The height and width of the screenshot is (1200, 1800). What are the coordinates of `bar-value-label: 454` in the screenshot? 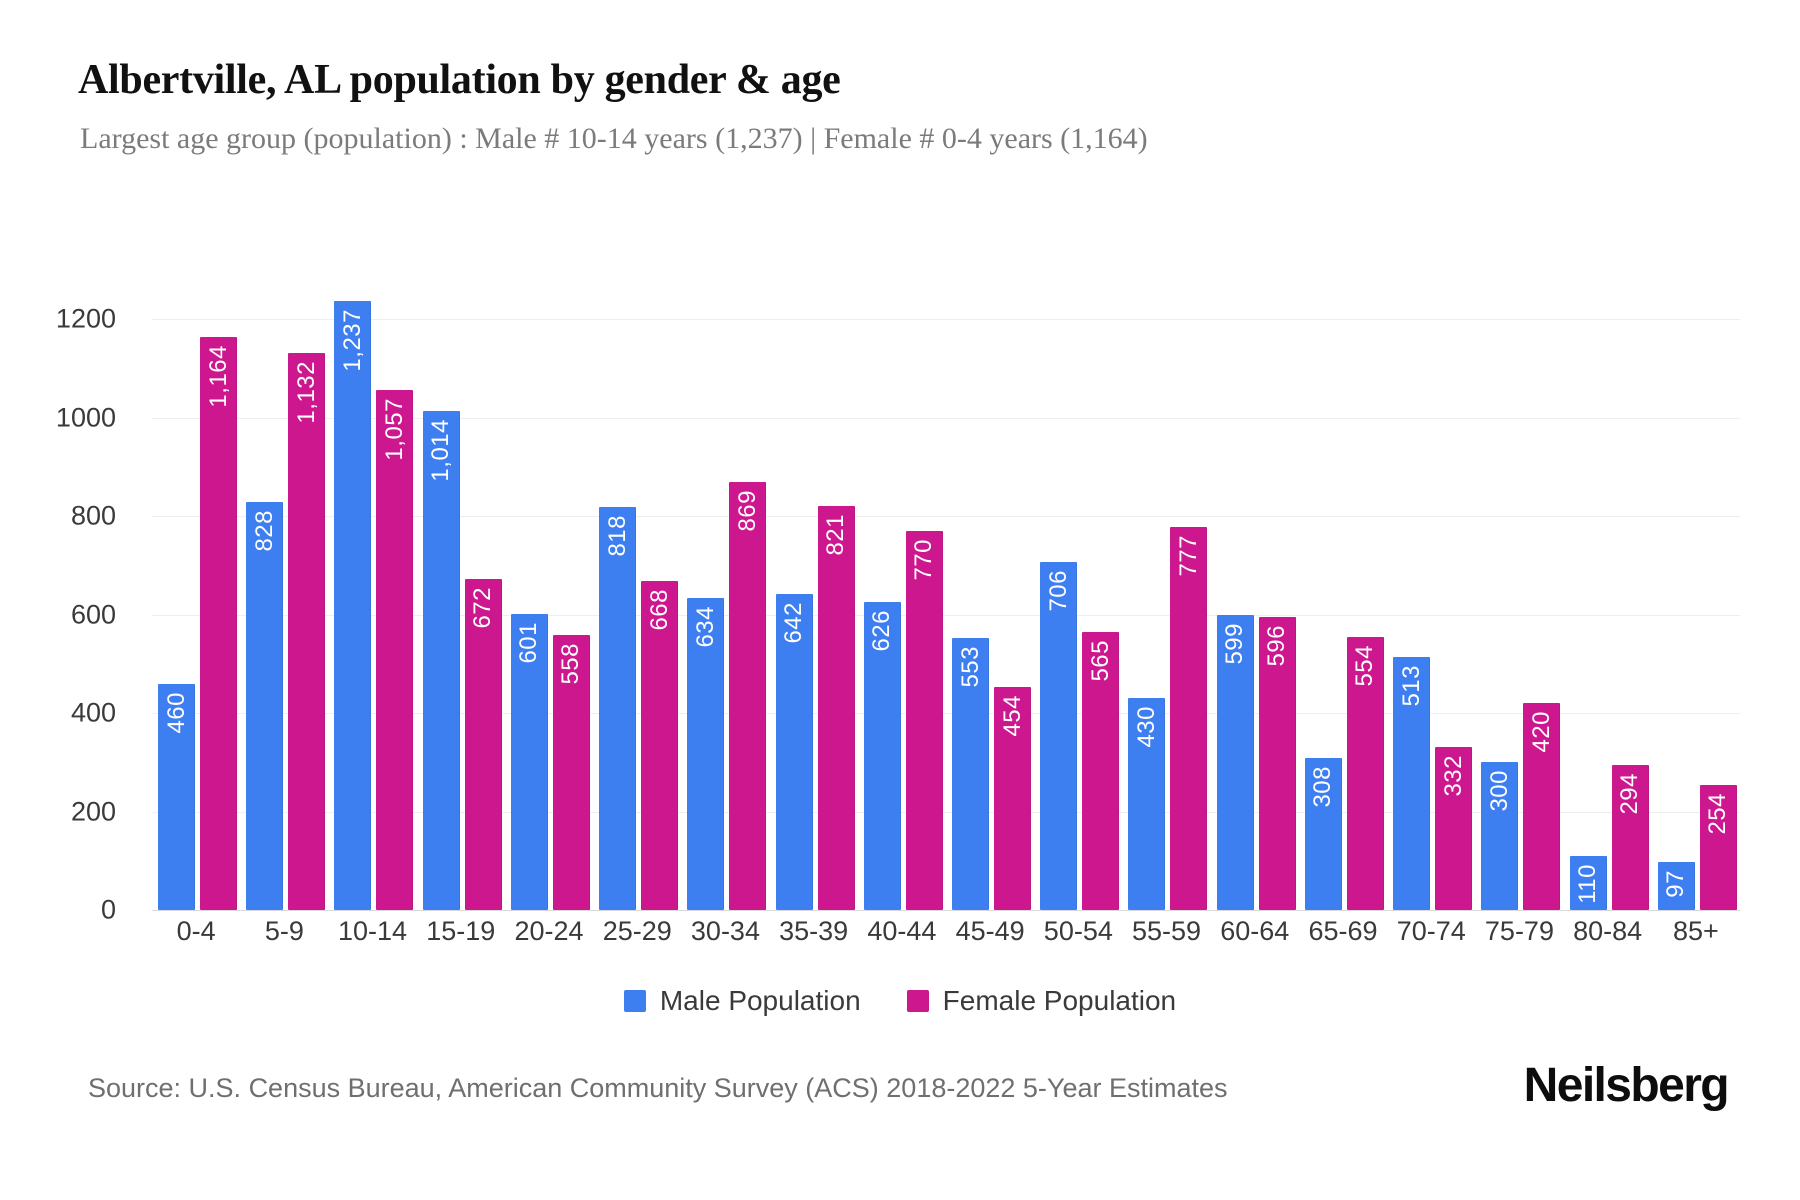 It's located at (1012, 715).